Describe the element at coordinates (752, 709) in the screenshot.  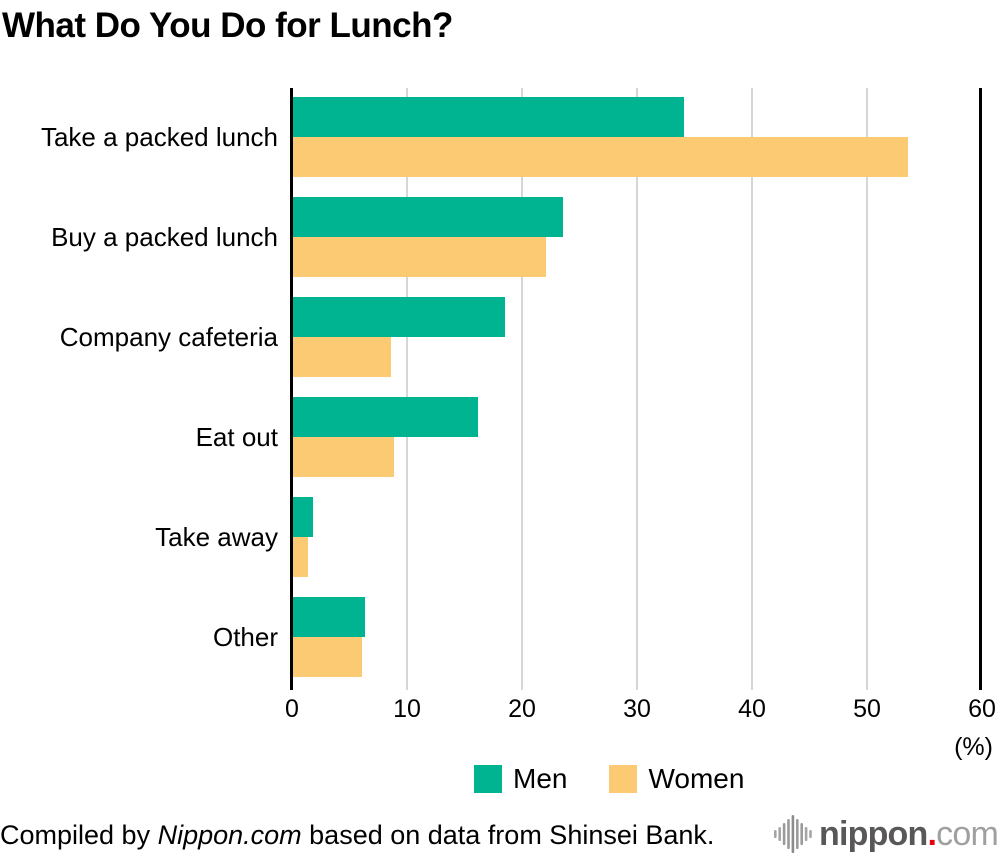
I see `x-tick-label-40: 40` at that location.